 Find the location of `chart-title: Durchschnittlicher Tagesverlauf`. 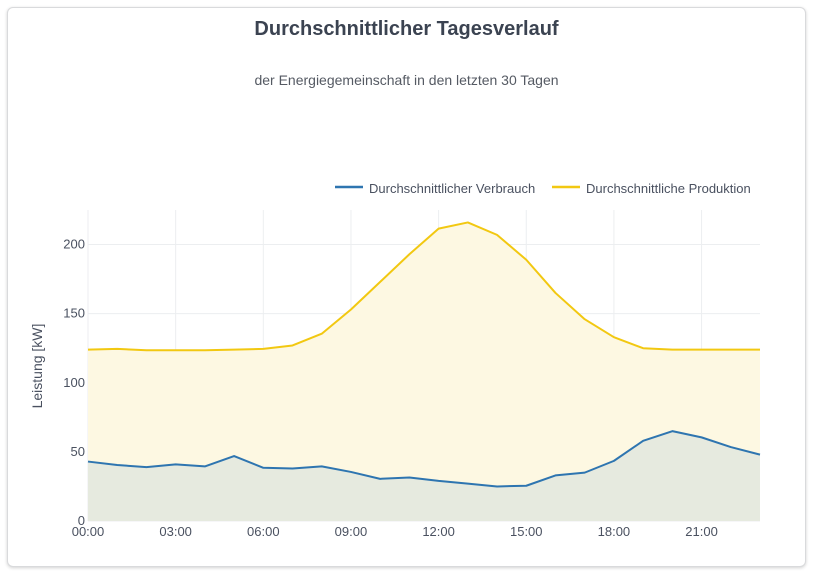

chart-title: Durchschnittlicher Tagesverlauf is located at coordinates (406, 29).